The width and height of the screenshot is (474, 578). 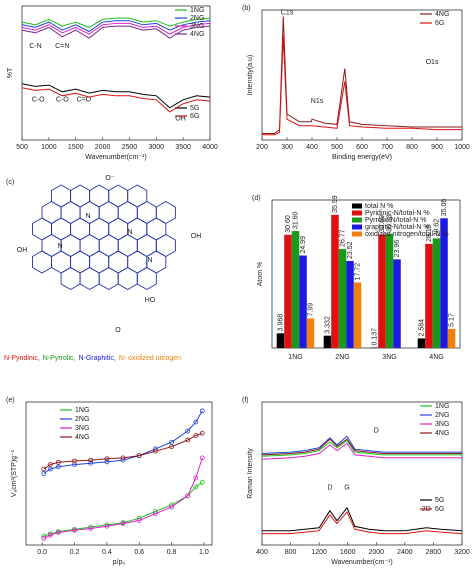 I want to click on y-axis-label: Raman Intensity, so click(x=250, y=473).